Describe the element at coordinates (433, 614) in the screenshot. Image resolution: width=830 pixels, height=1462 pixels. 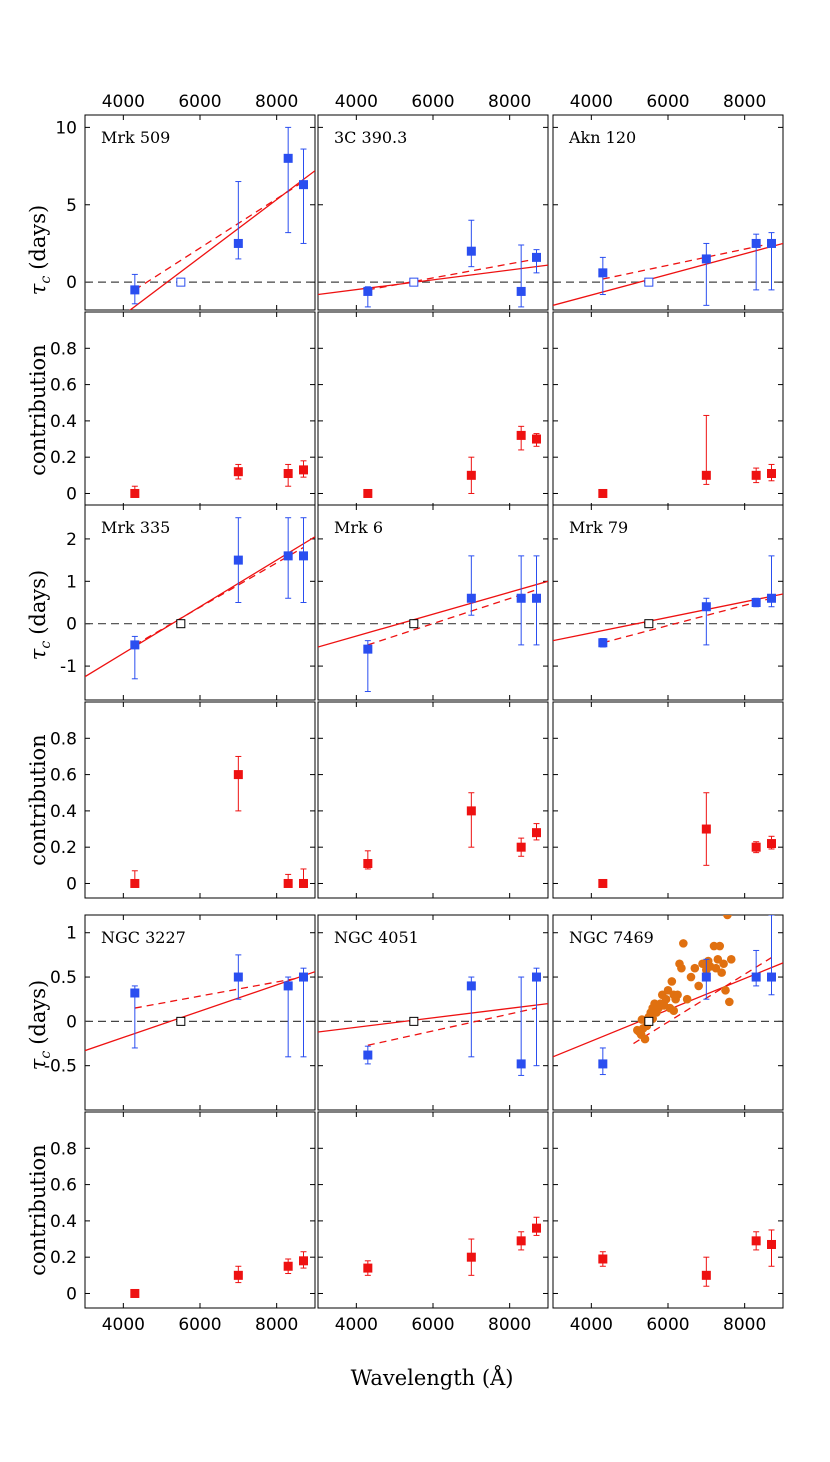
I see `fit-line-solid` at that location.